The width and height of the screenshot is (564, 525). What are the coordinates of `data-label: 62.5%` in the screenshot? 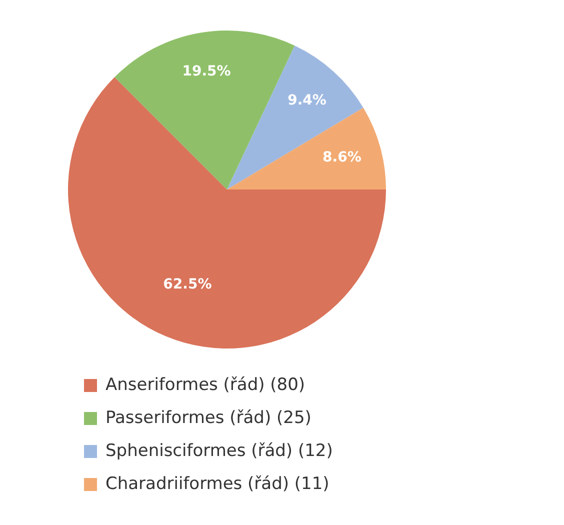 It's located at (187, 284).